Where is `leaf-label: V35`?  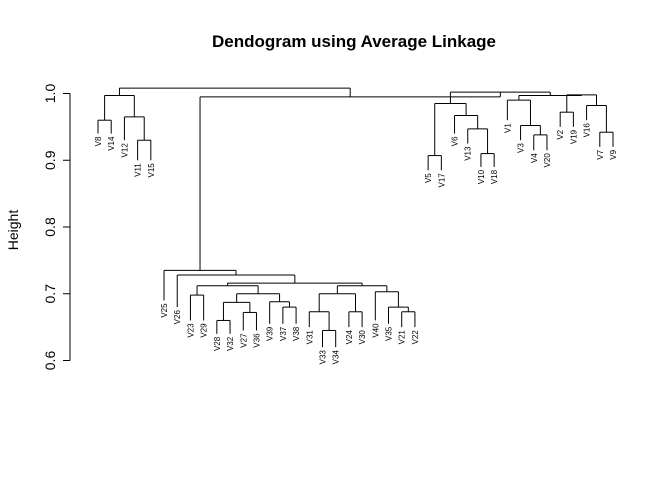
leaf-label: V35 is located at coordinates (389, 333).